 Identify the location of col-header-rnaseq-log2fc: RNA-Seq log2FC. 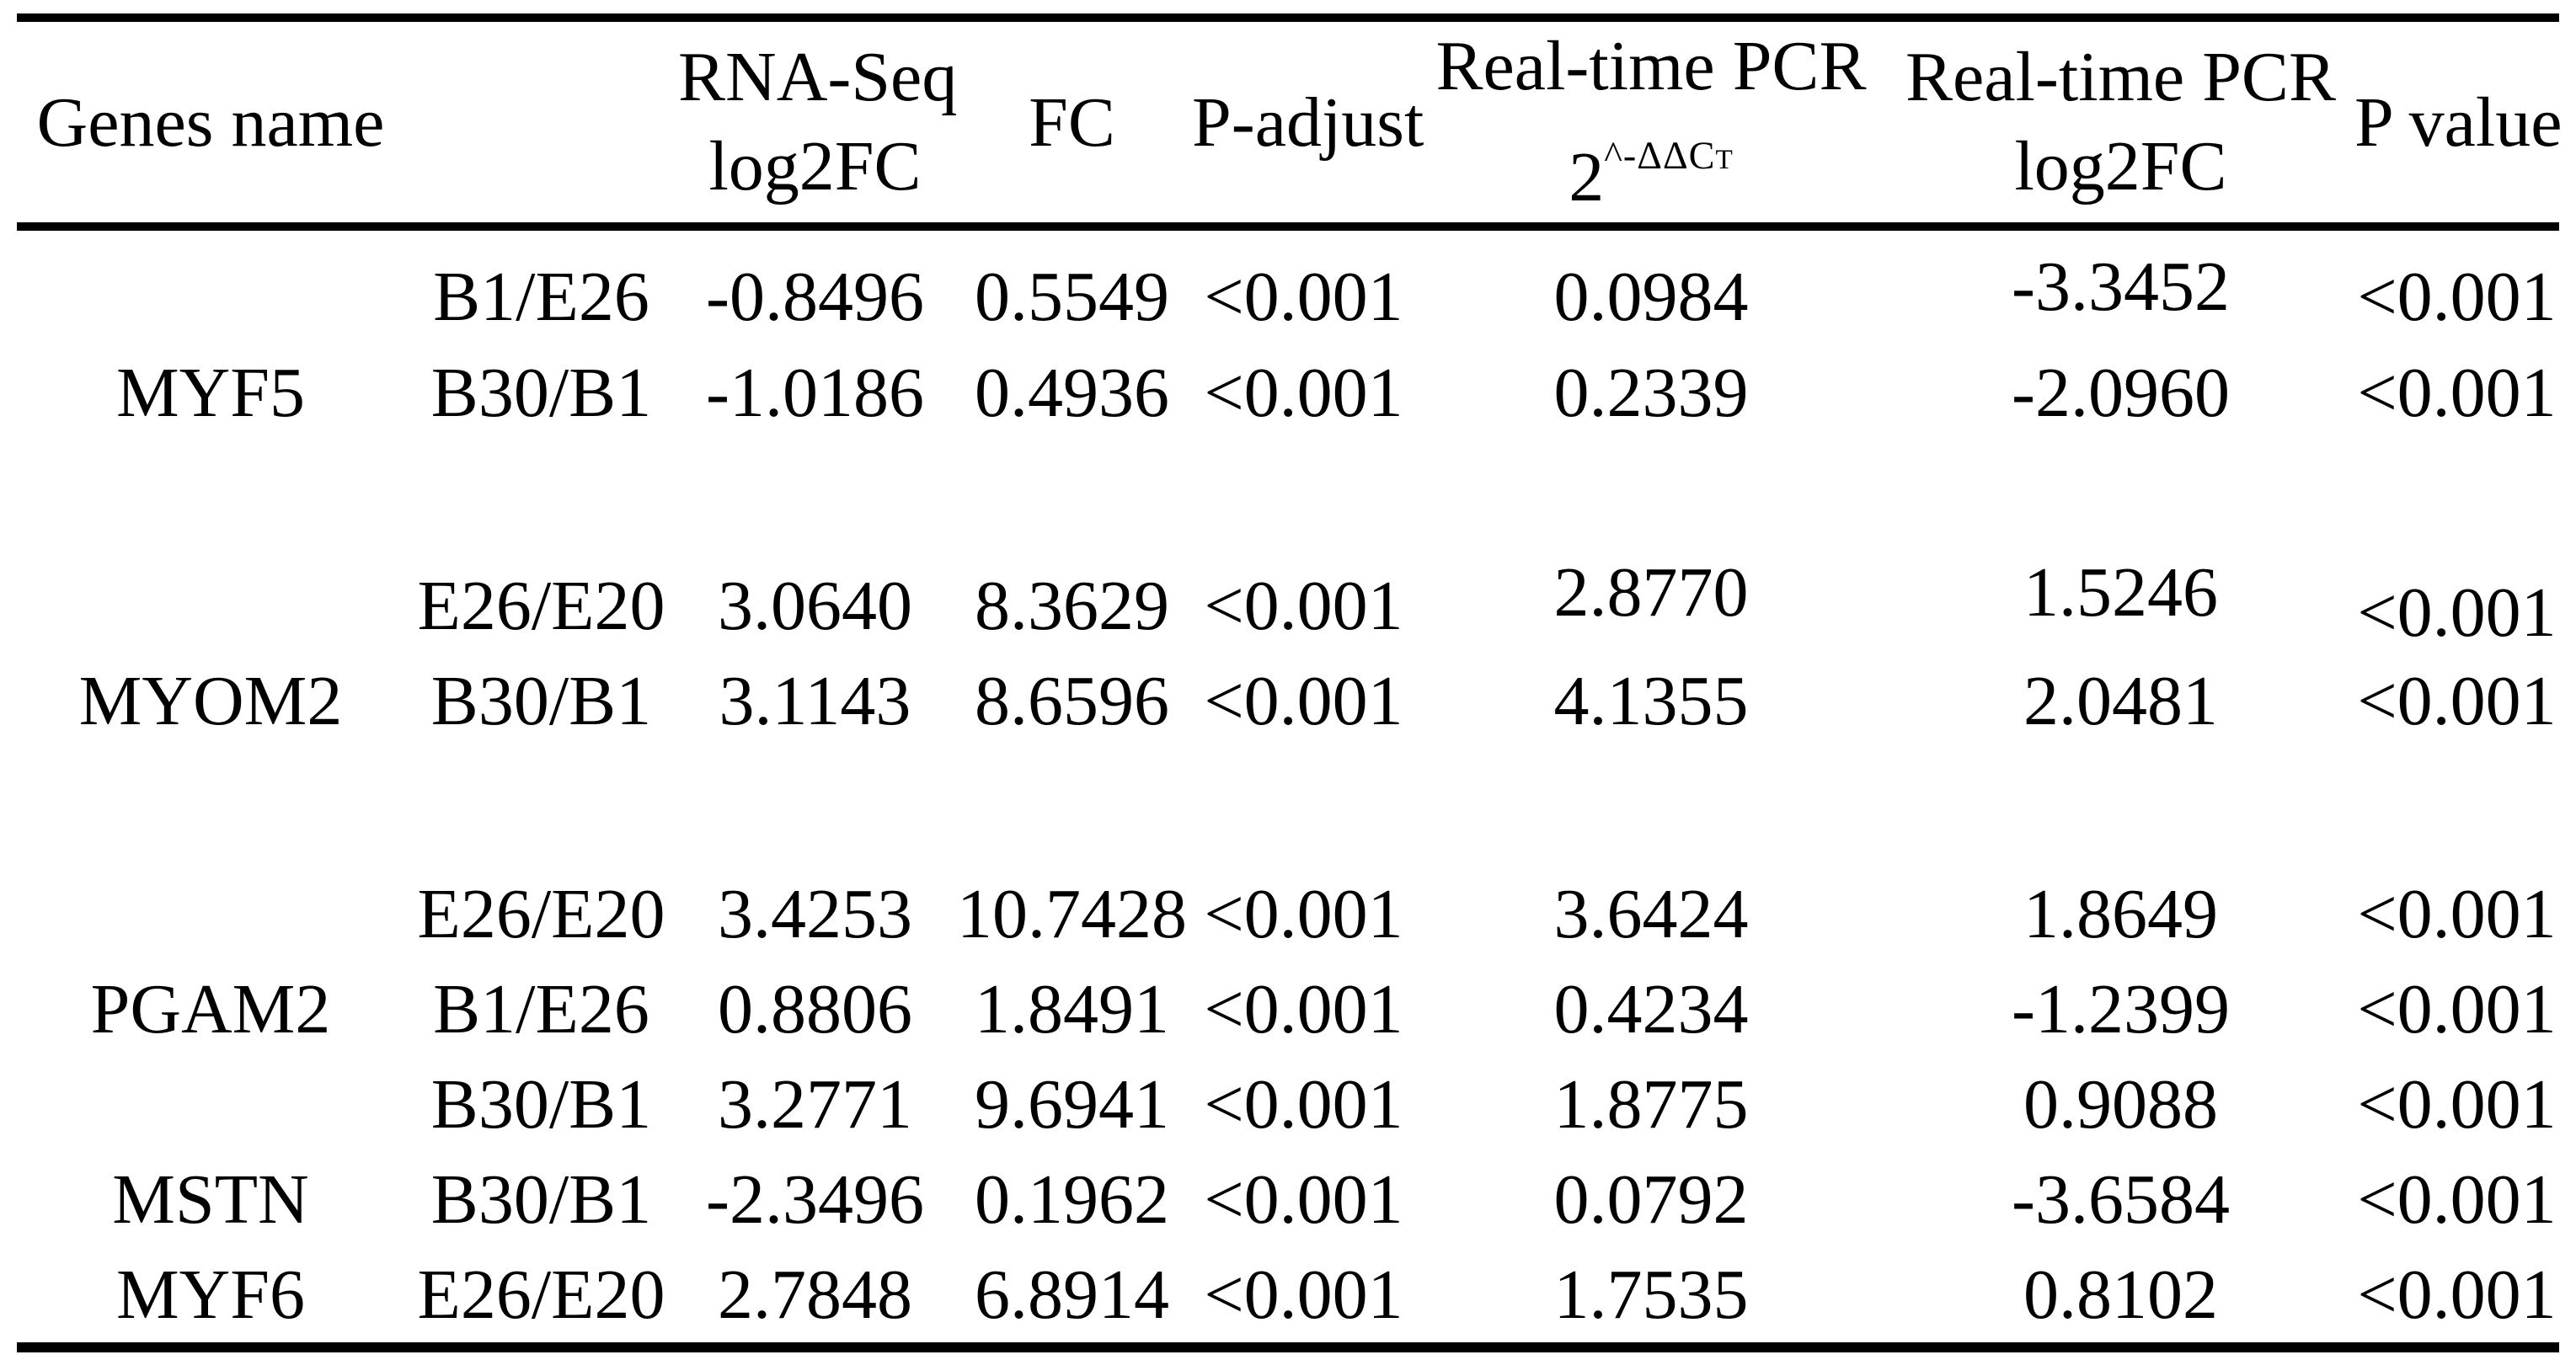
(818, 122).